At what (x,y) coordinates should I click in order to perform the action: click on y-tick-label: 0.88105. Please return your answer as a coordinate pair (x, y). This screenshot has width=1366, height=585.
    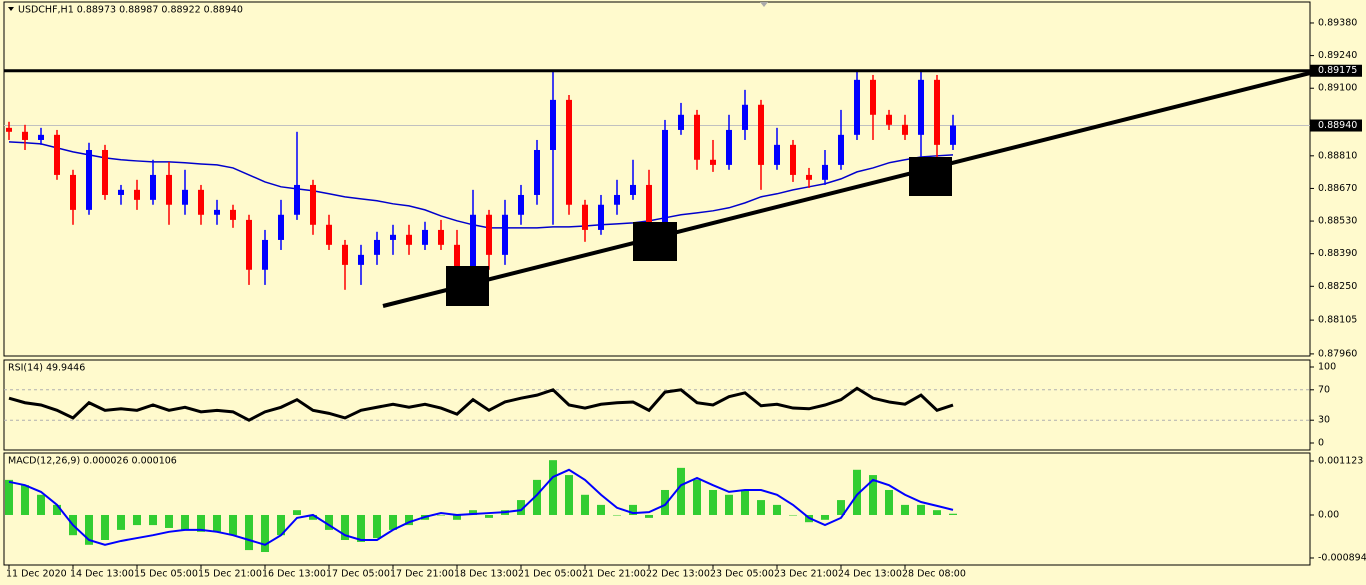
    Looking at the image, I should click on (1337, 320).